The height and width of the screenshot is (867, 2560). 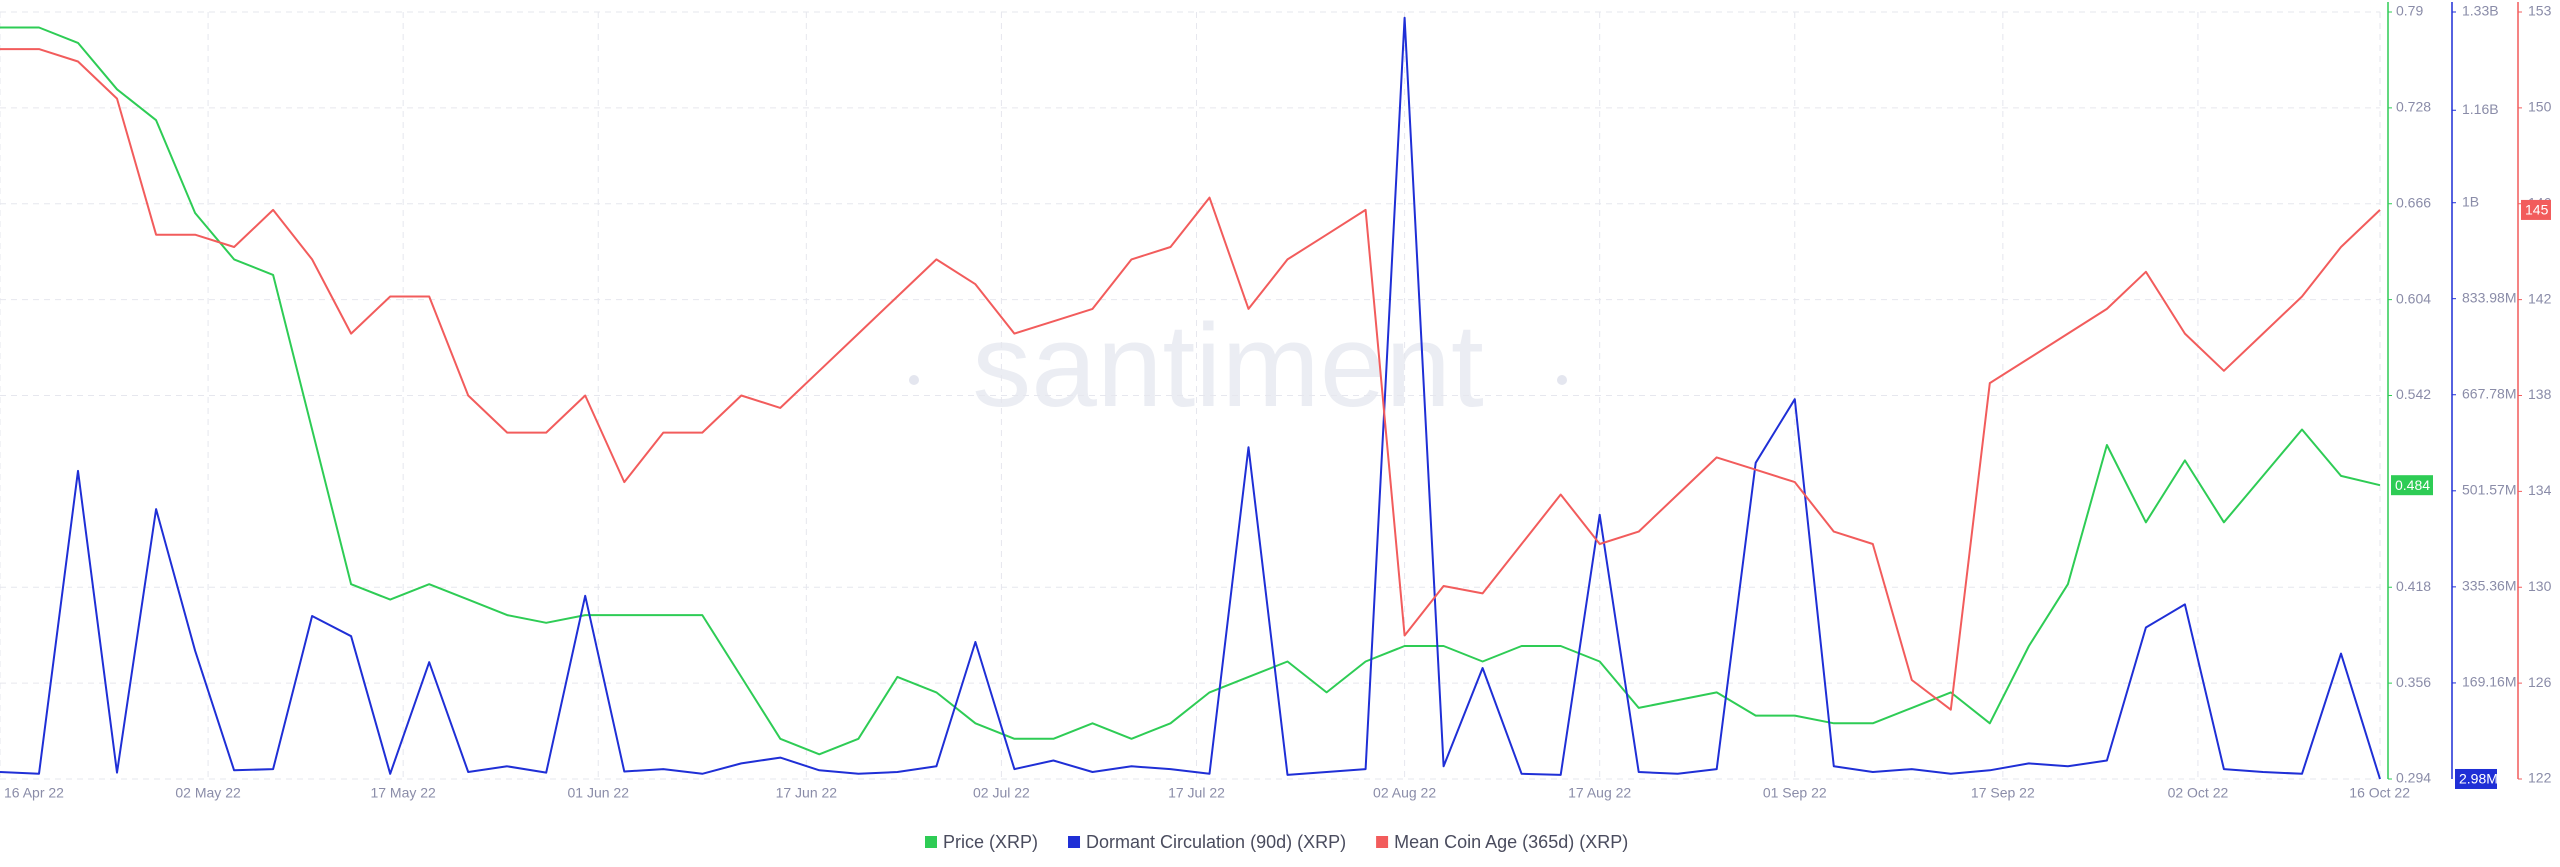 What do you see at coordinates (2489, 297) in the screenshot?
I see `y-tick-label: 833.98M` at bounding box center [2489, 297].